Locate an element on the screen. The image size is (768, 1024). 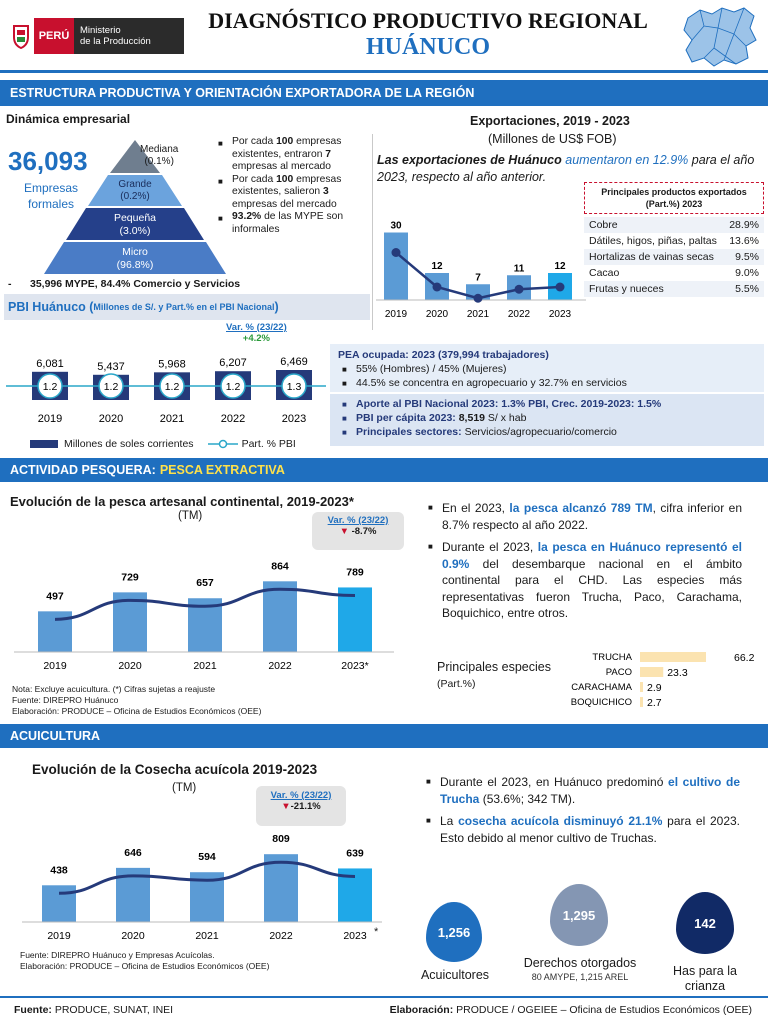
exports-value-label: 7 is located at coordinates (478, 277).